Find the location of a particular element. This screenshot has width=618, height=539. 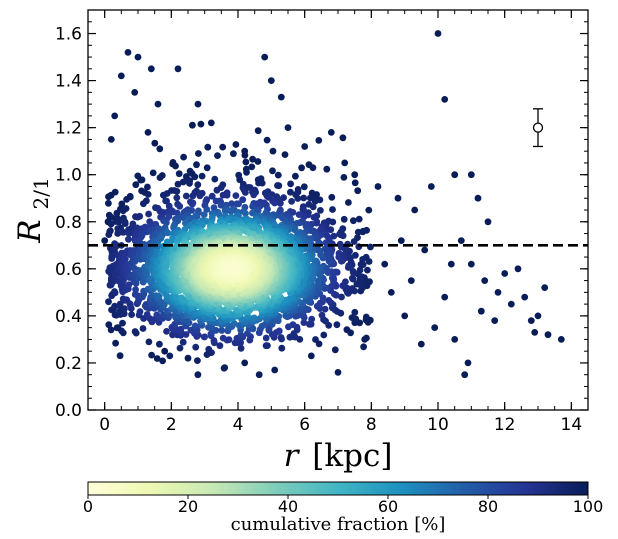

y-tick-label: 0.8 is located at coordinates (68, 223).